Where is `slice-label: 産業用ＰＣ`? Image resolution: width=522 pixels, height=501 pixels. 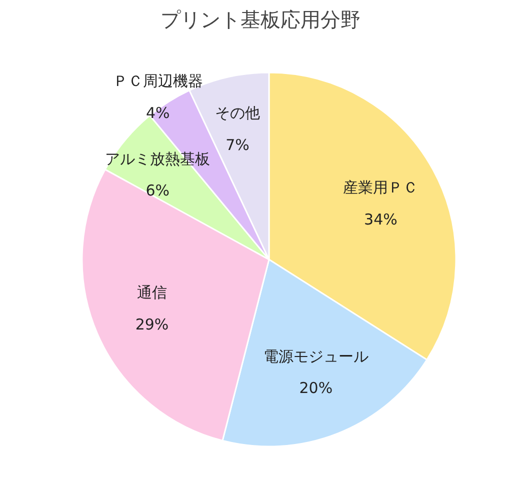
slice-label: 産業用ＰＣ is located at coordinates (380, 187).